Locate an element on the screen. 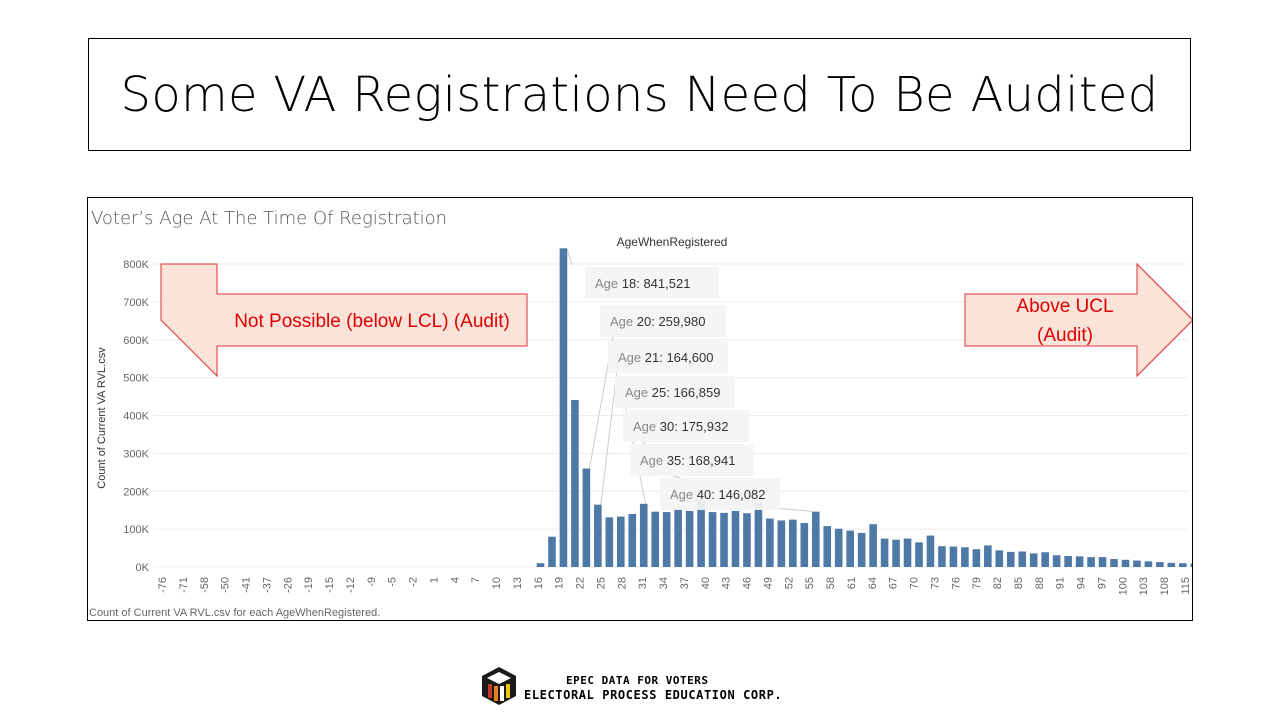 This screenshot has height=720, width=1280. x-tick-label: -37 is located at coordinates (267, 585).